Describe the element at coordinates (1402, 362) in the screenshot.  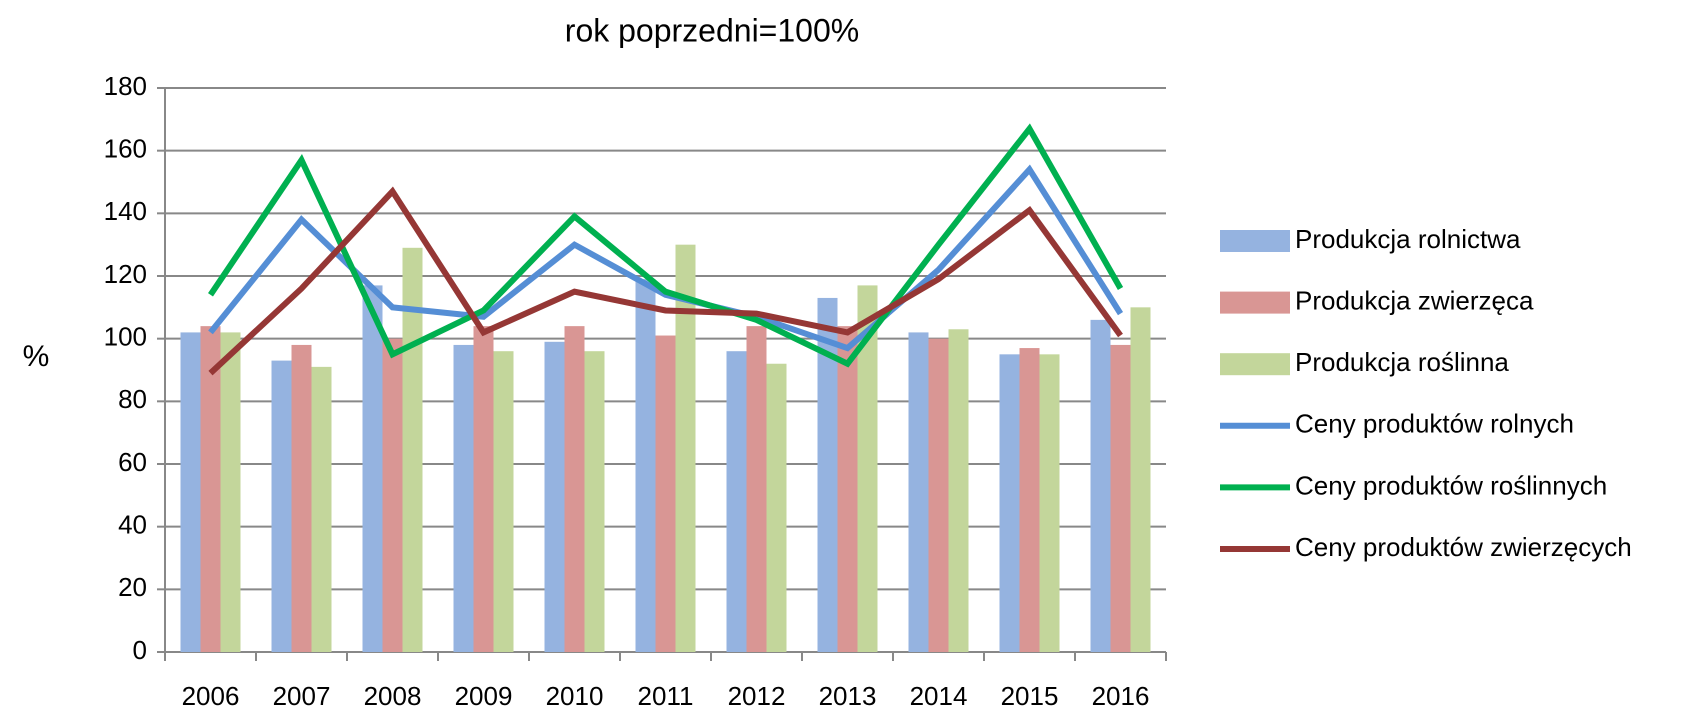
I see `legend-label: Produkcja roślinna` at that location.